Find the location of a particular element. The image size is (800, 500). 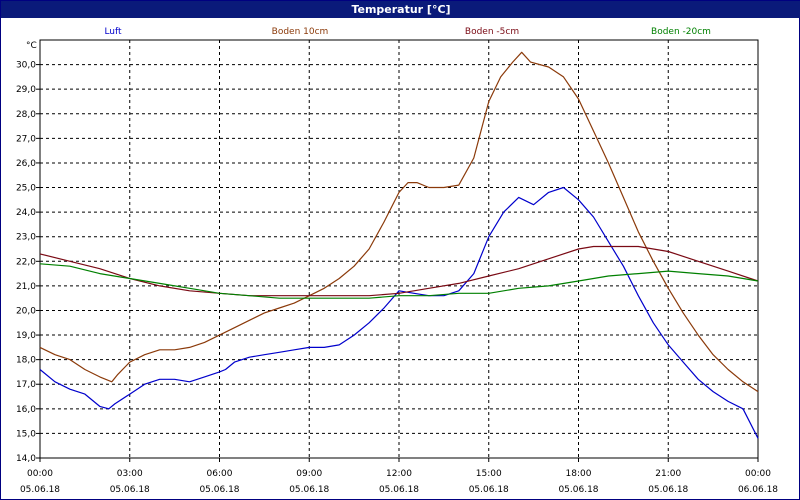

y-tick-label: 30,0 is located at coordinates (26, 66).